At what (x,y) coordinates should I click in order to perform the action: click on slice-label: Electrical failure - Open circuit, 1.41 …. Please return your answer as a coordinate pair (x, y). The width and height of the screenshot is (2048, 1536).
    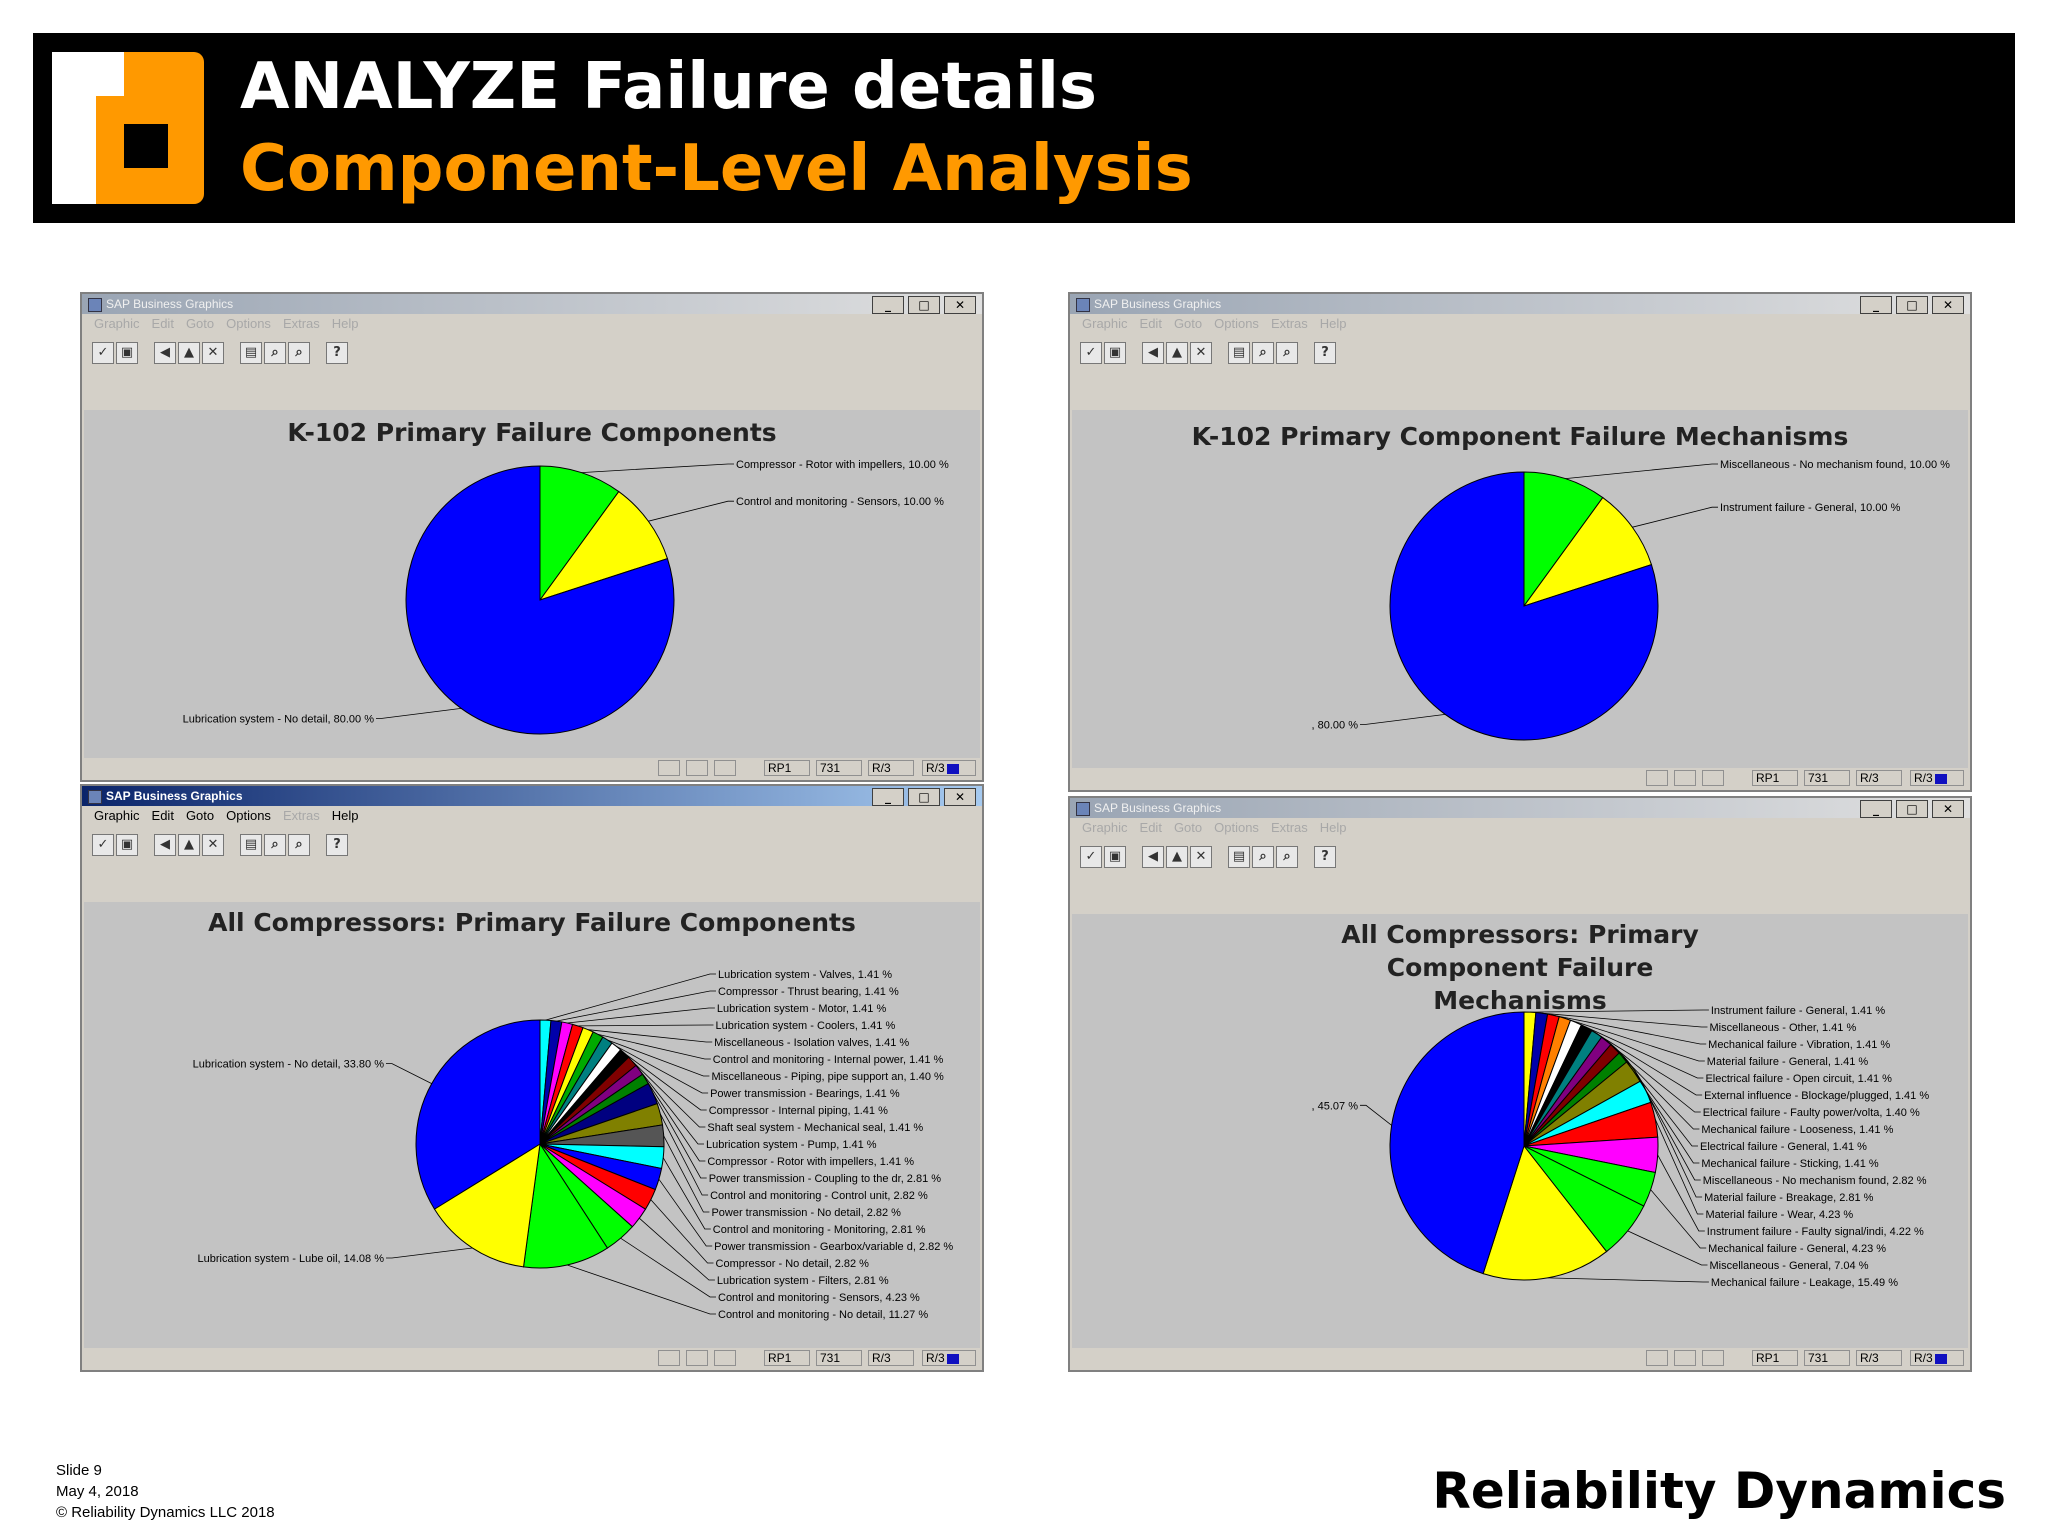
    Looking at the image, I should click on (1798, 1079).